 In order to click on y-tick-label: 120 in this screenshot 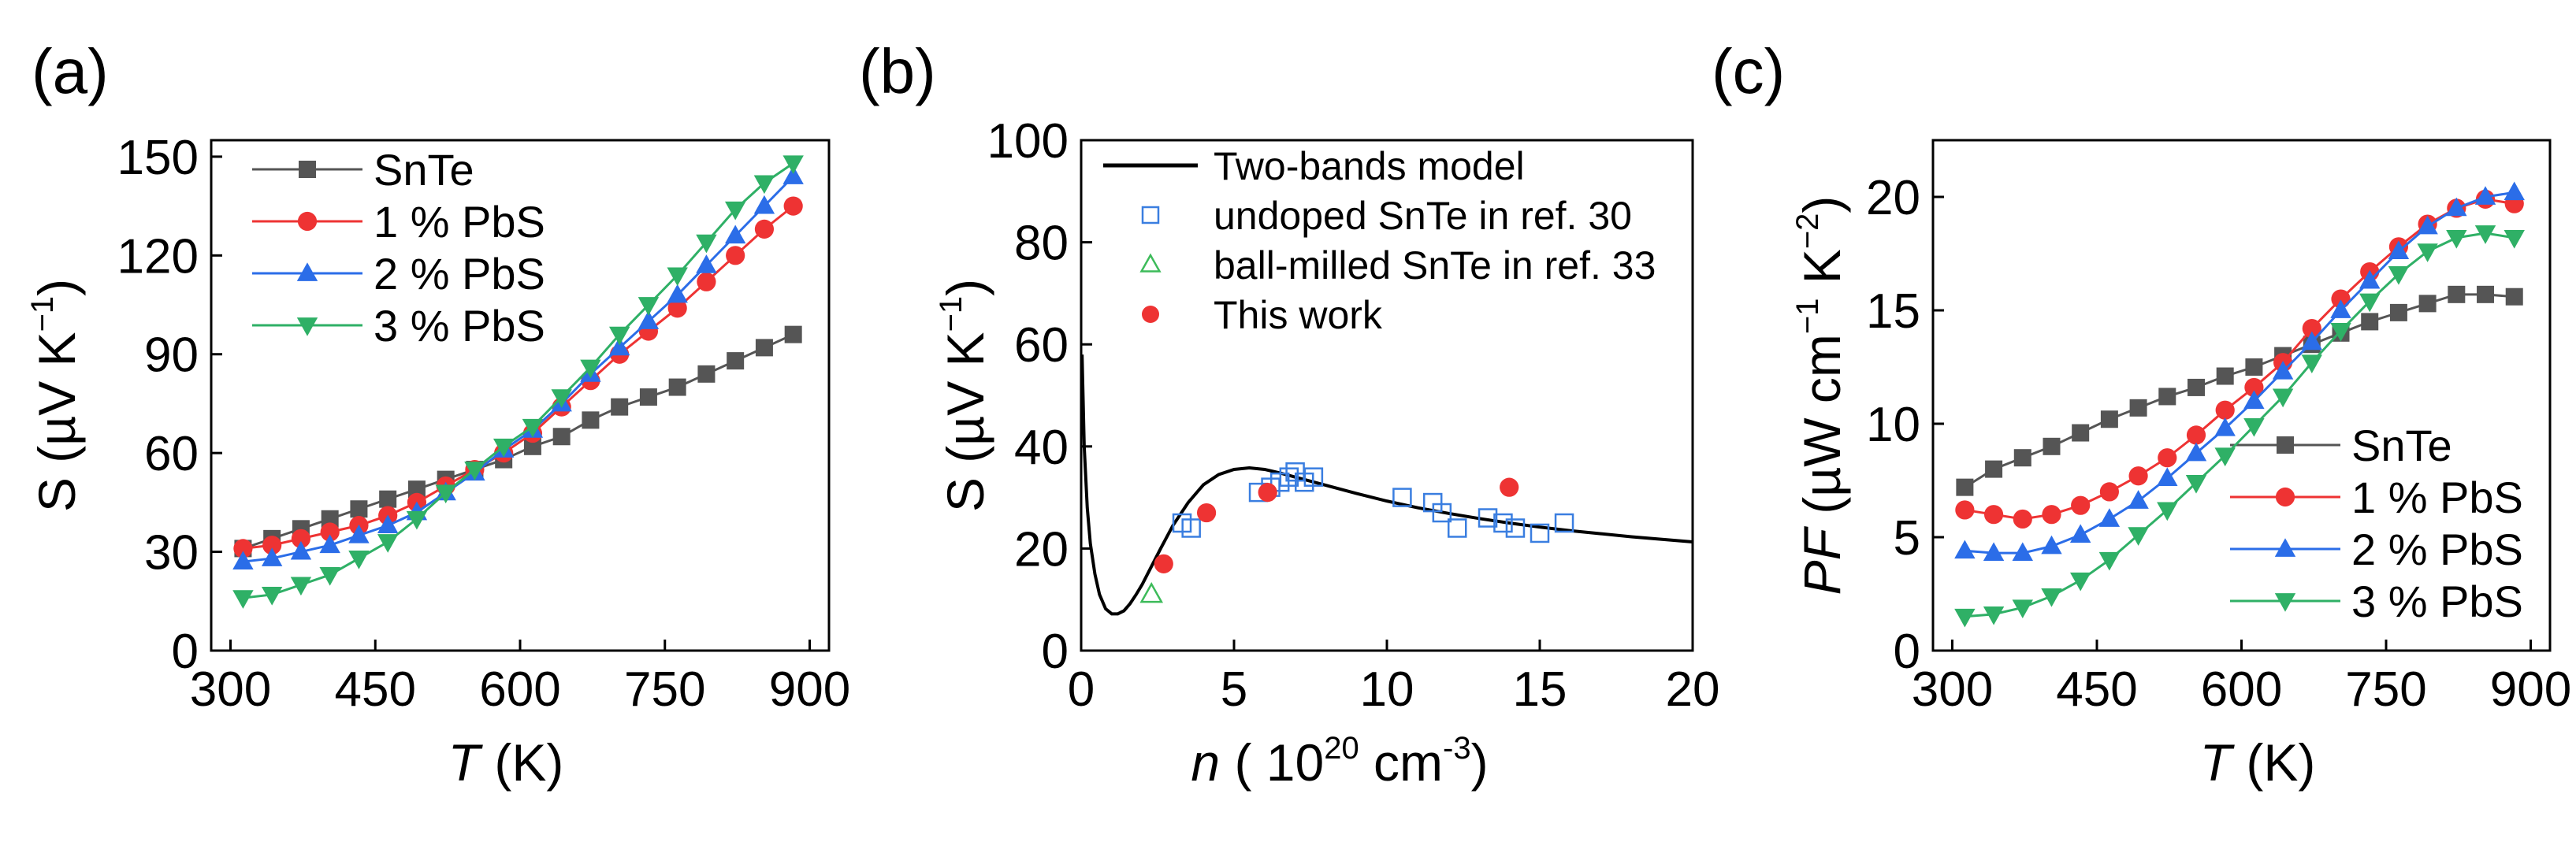, I will do `click(158, 256)`.